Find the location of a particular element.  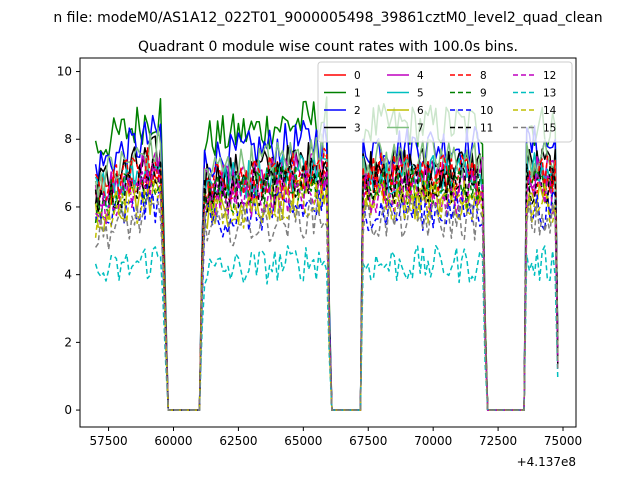

y-tick-label: 4 is located at coordinates (68, 275).